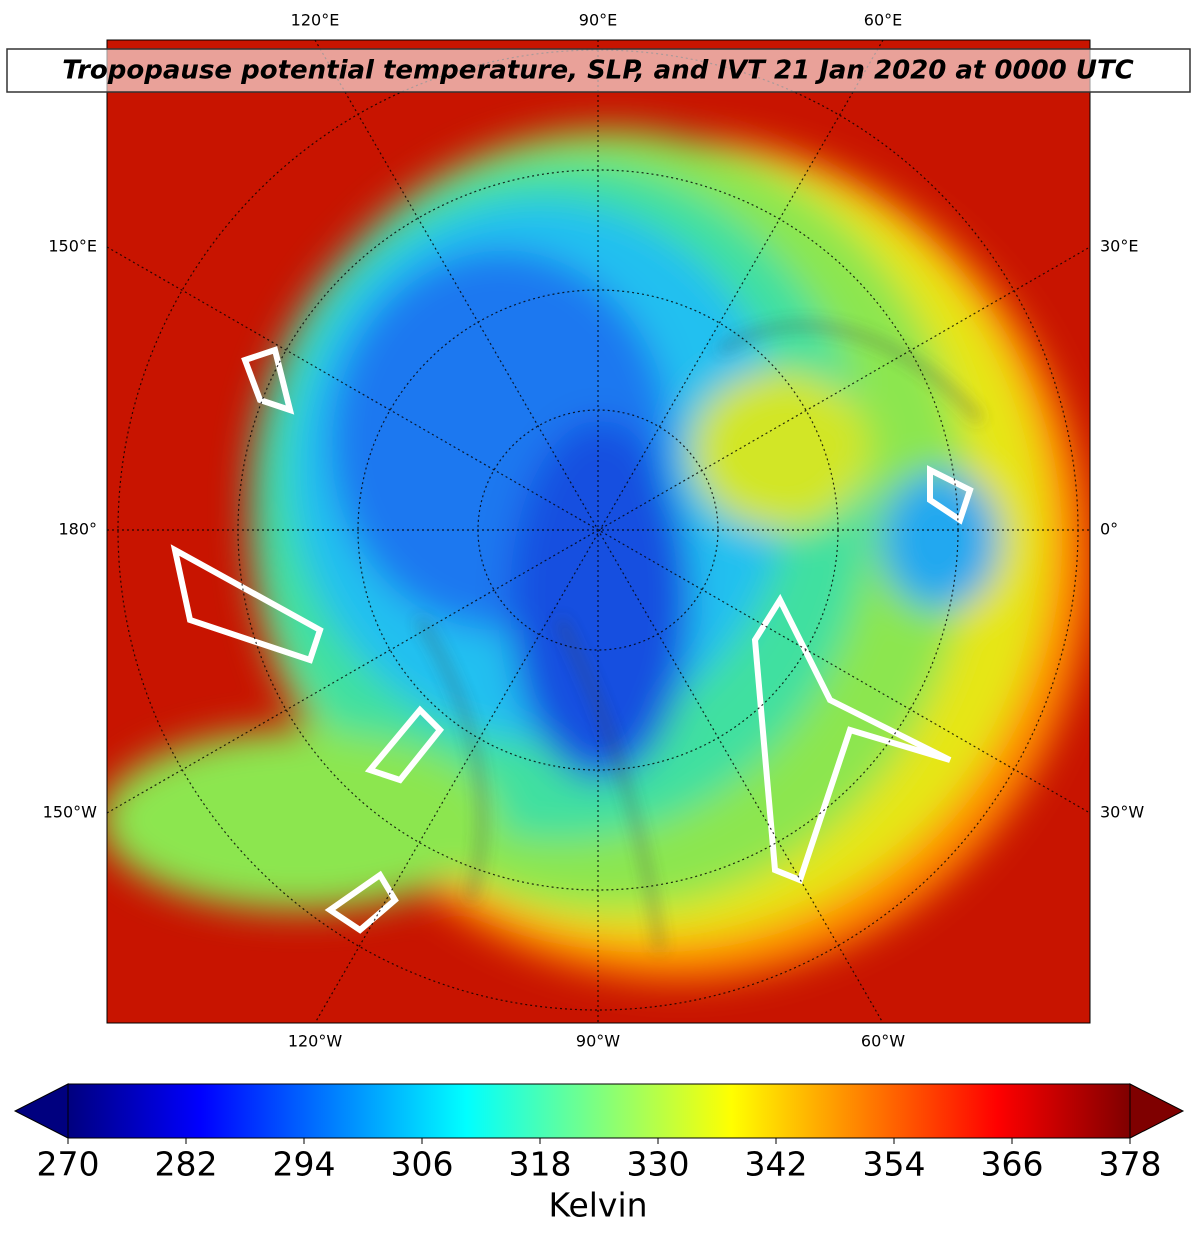 The width and height of the screenshot is (1197, 1242). I want to click on lat-label: 180°, so click(77, 529).